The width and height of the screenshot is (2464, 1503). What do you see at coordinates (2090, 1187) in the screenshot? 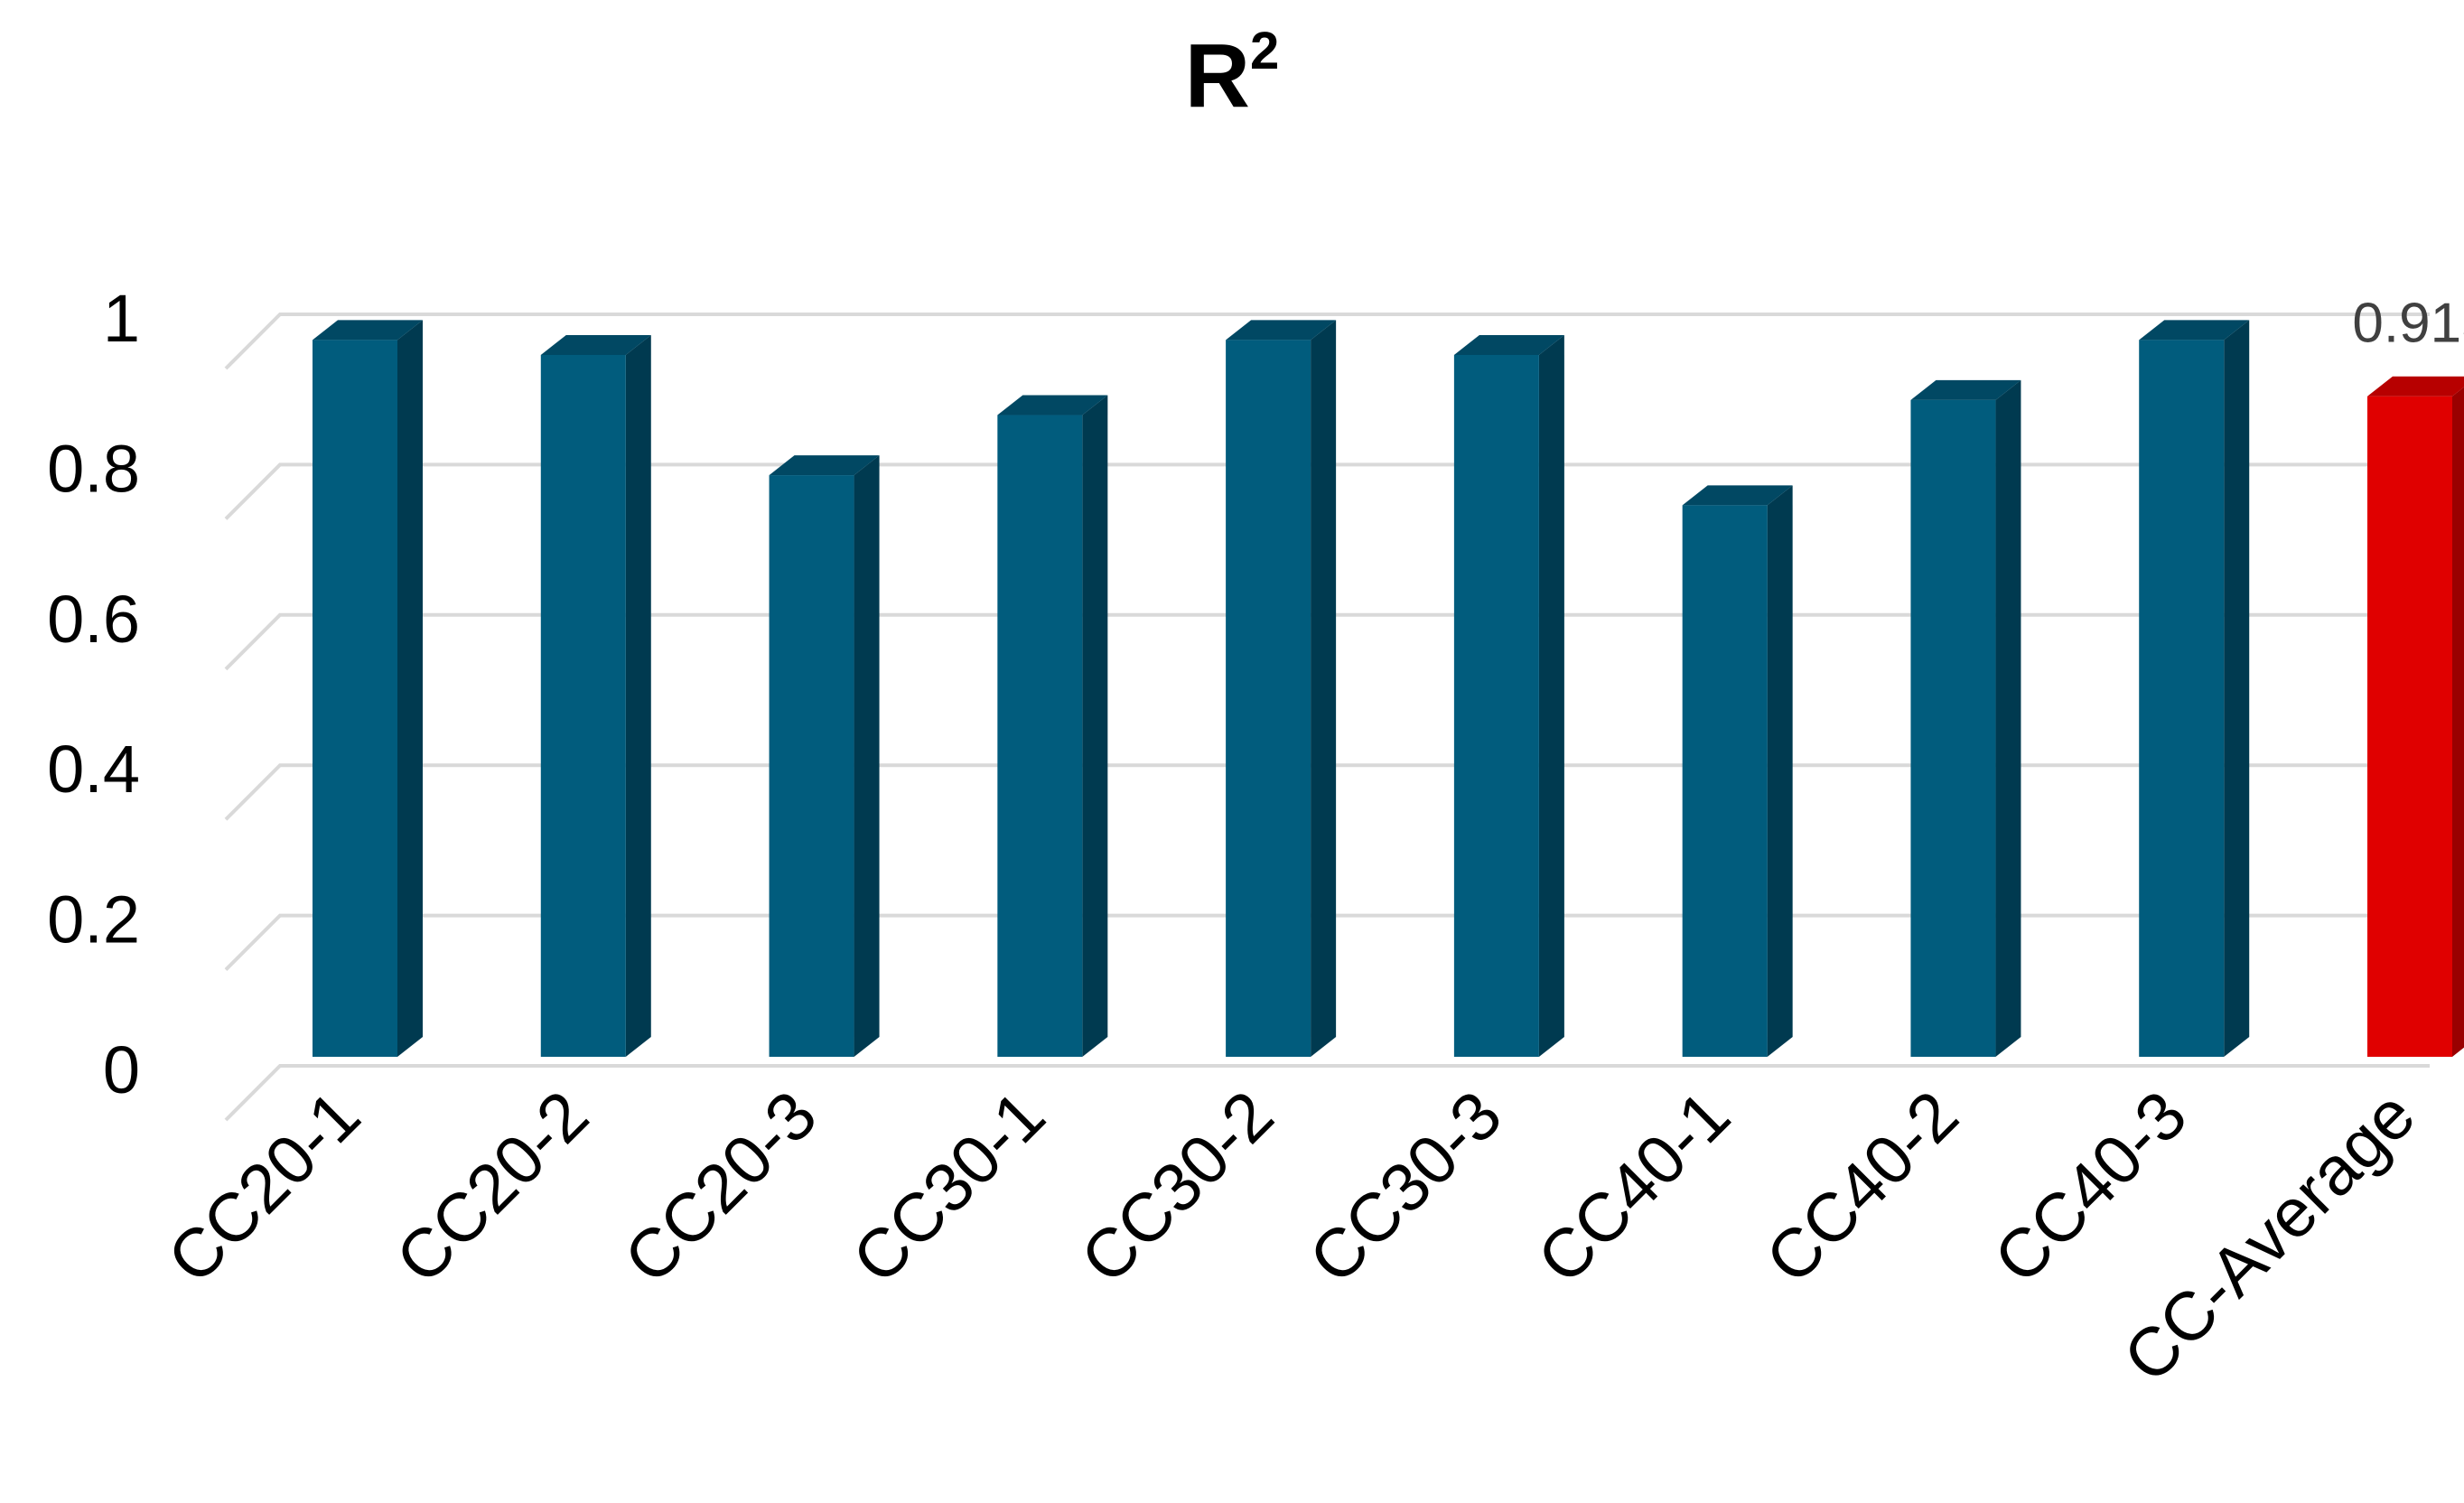
I see `x-tick-label: CC40-3` at bounding box center [2090, 1187].